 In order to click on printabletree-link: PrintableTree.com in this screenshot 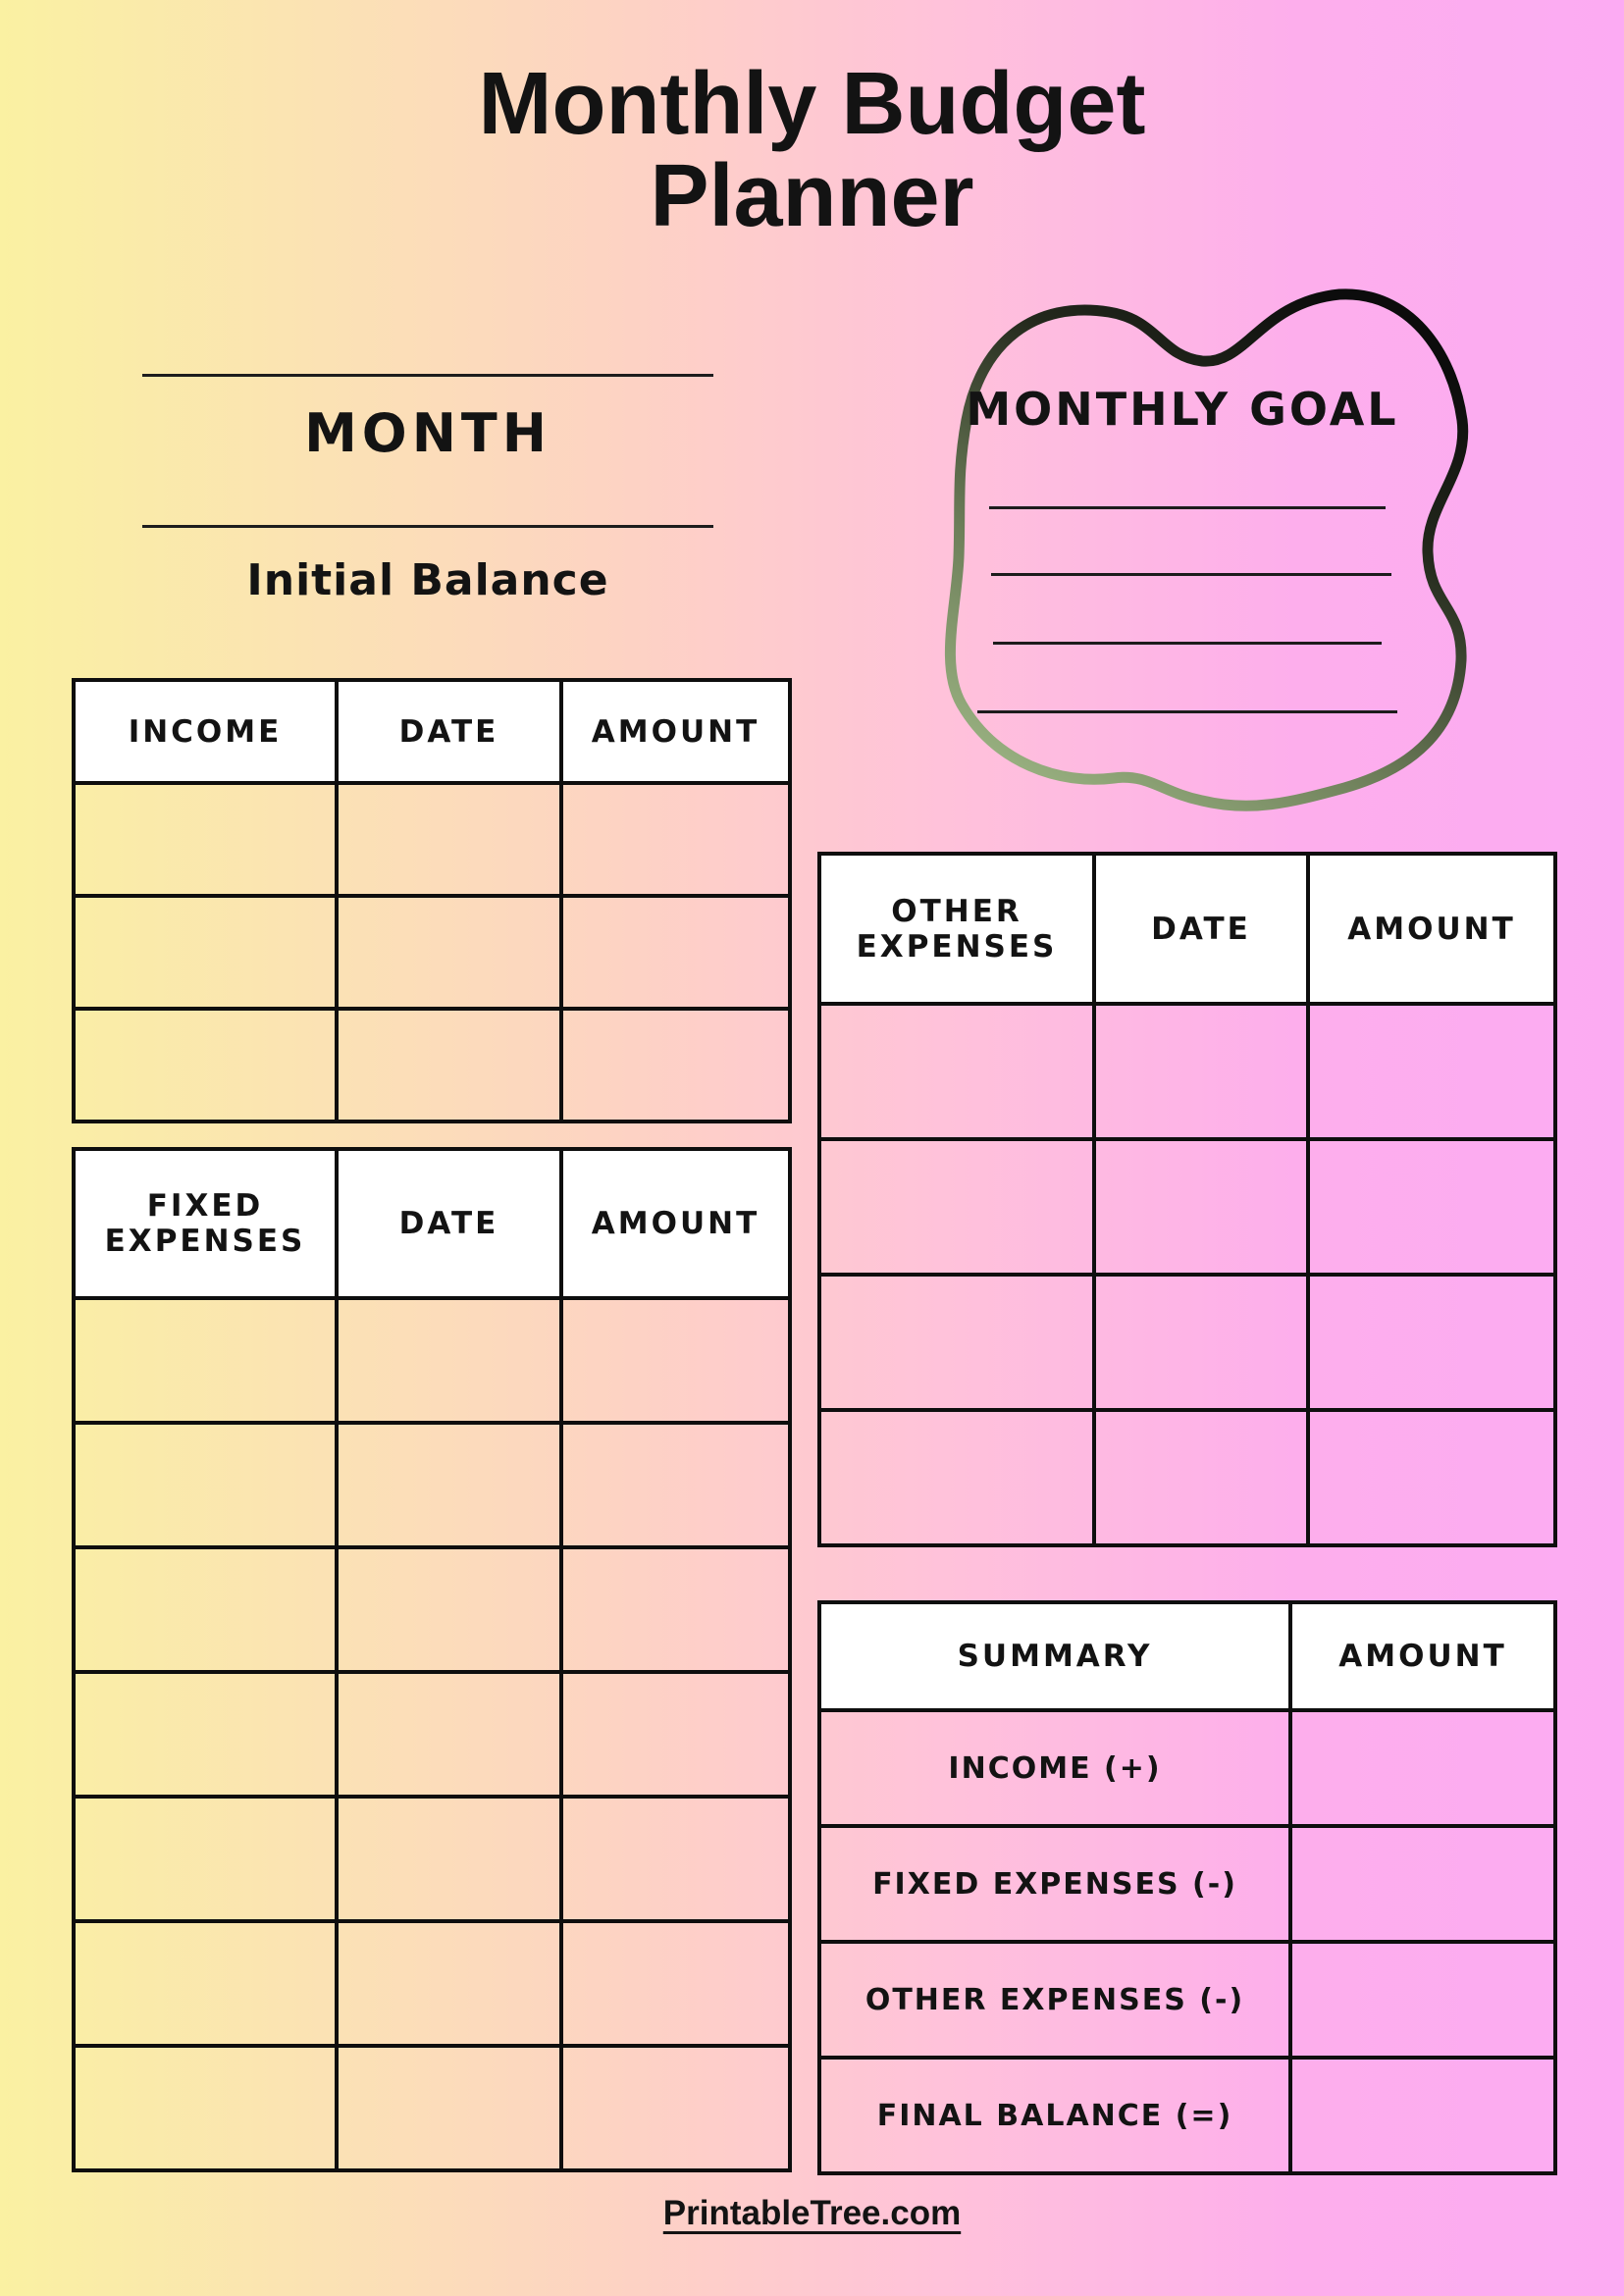, I will do `click(812, 2213)`.